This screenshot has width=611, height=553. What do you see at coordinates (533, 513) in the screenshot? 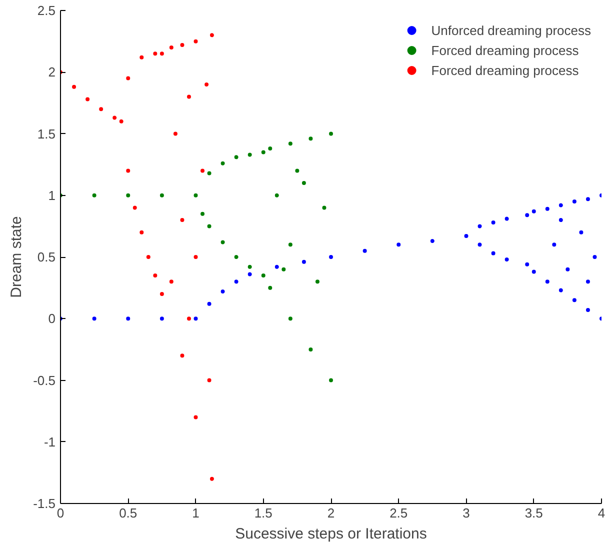
I see `x-tick-label: 3.5` at bounding box center [533, 513].